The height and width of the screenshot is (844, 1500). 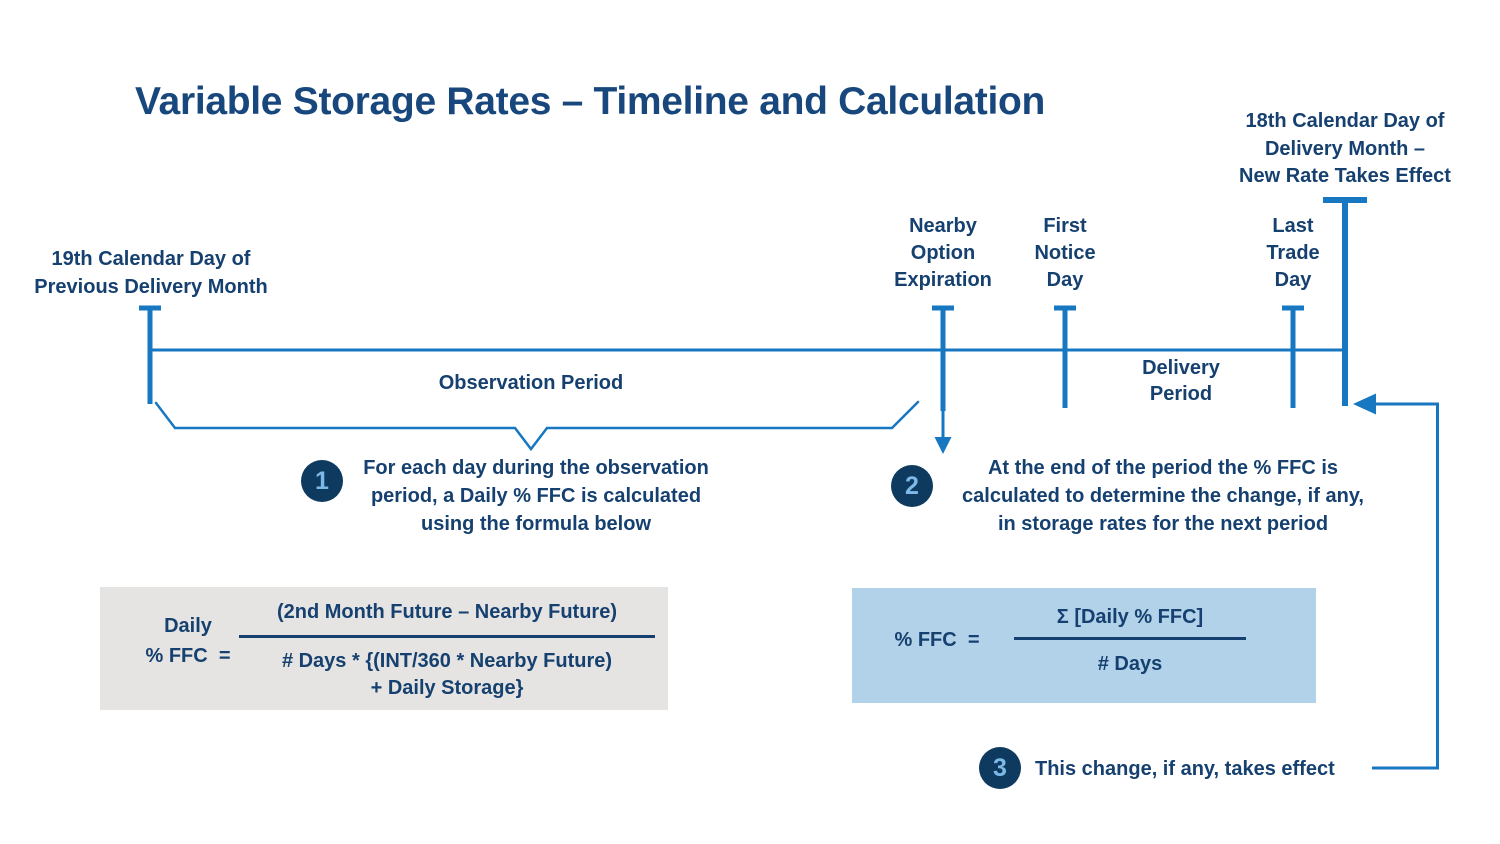 What do you see at coordinates (1065, 226) in the screenshot?
I see `label-line: First` at bounding box center [1065, 226].